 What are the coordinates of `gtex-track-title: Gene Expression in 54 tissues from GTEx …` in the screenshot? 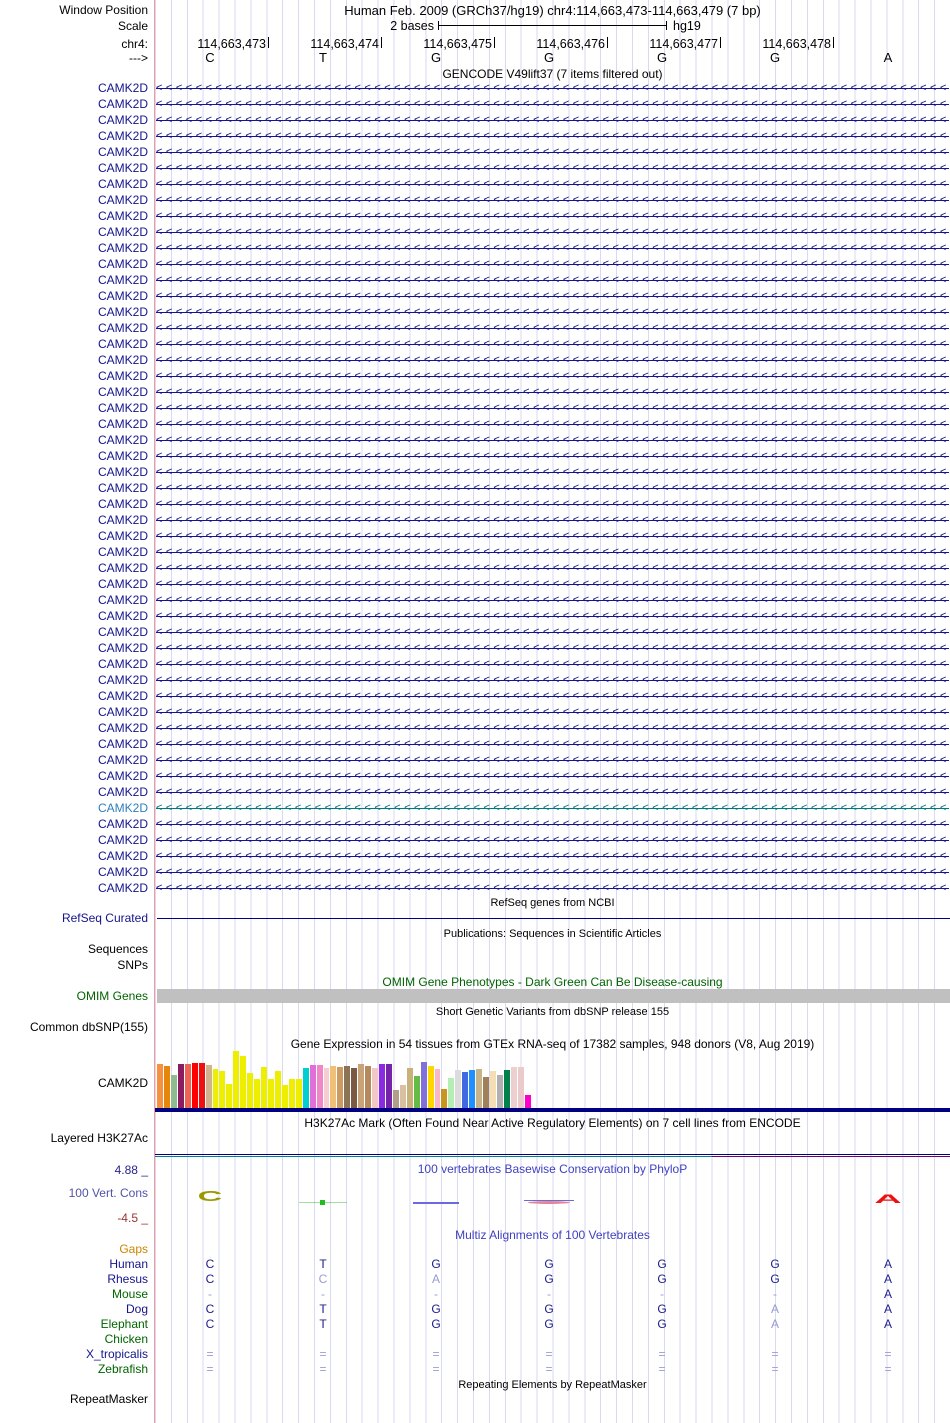 It's located at (552, 1044).